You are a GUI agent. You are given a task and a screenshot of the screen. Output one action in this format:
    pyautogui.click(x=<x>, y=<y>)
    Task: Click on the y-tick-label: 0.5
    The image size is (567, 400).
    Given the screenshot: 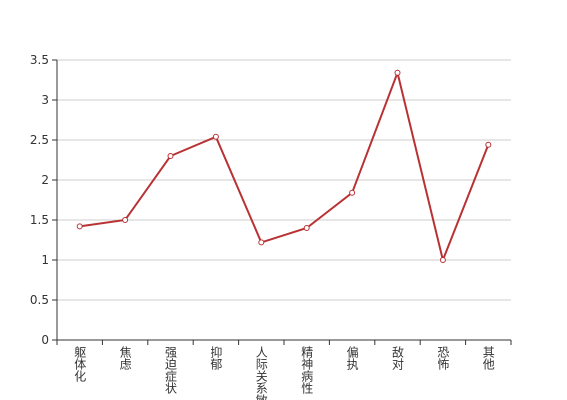 What is the action you would take?
    pyautogui.click(x=39, y=300)
    